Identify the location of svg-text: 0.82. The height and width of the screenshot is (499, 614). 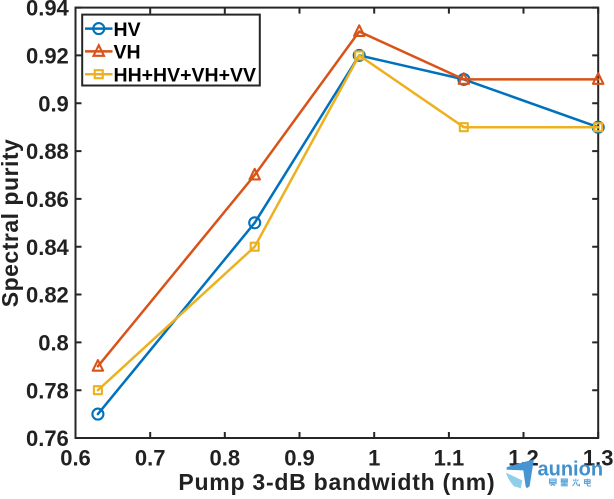
(47, 295).